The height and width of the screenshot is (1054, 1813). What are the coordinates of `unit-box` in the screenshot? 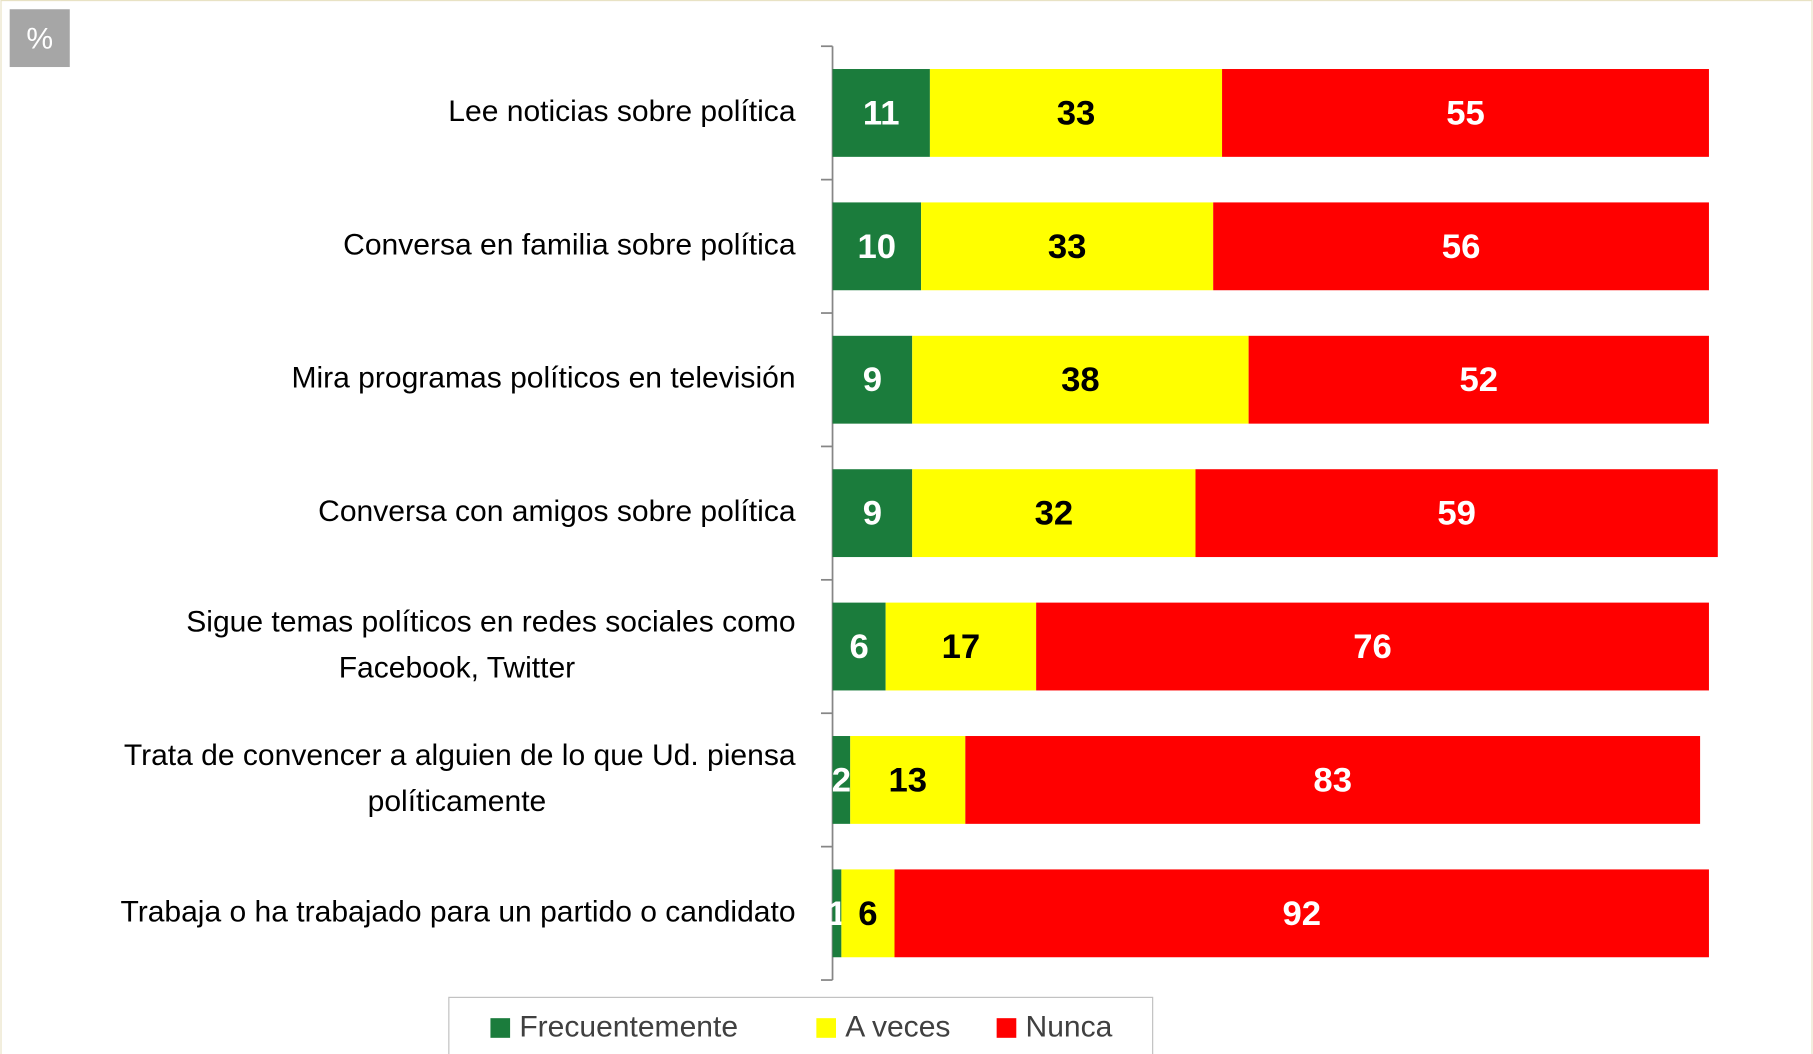 It's located at (39, 38).